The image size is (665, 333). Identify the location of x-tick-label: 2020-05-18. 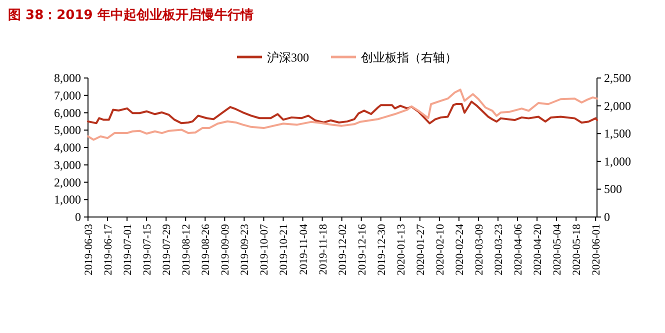
(577, 250).